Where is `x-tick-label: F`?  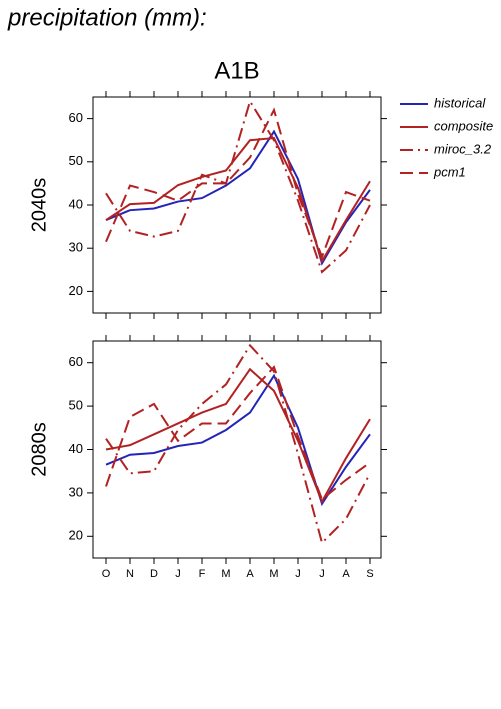 x-tick-label: F is located at coordinates (202, 574).